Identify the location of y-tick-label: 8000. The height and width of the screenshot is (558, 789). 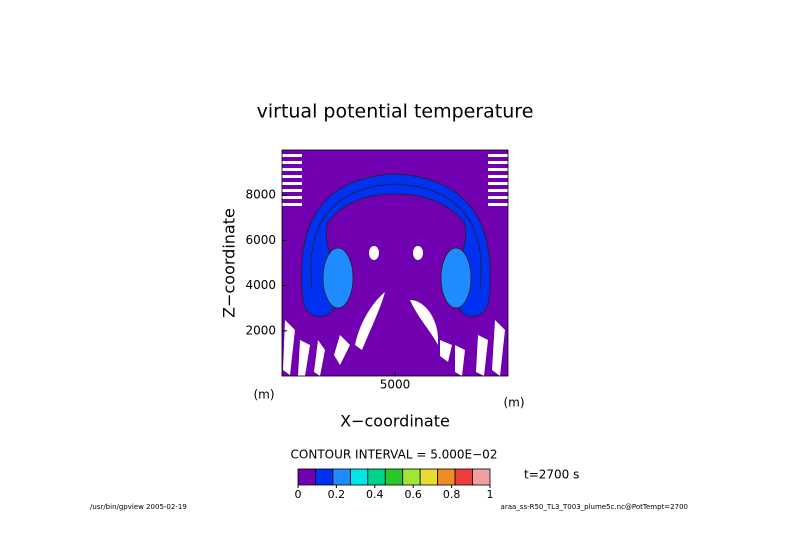
(260, 195).